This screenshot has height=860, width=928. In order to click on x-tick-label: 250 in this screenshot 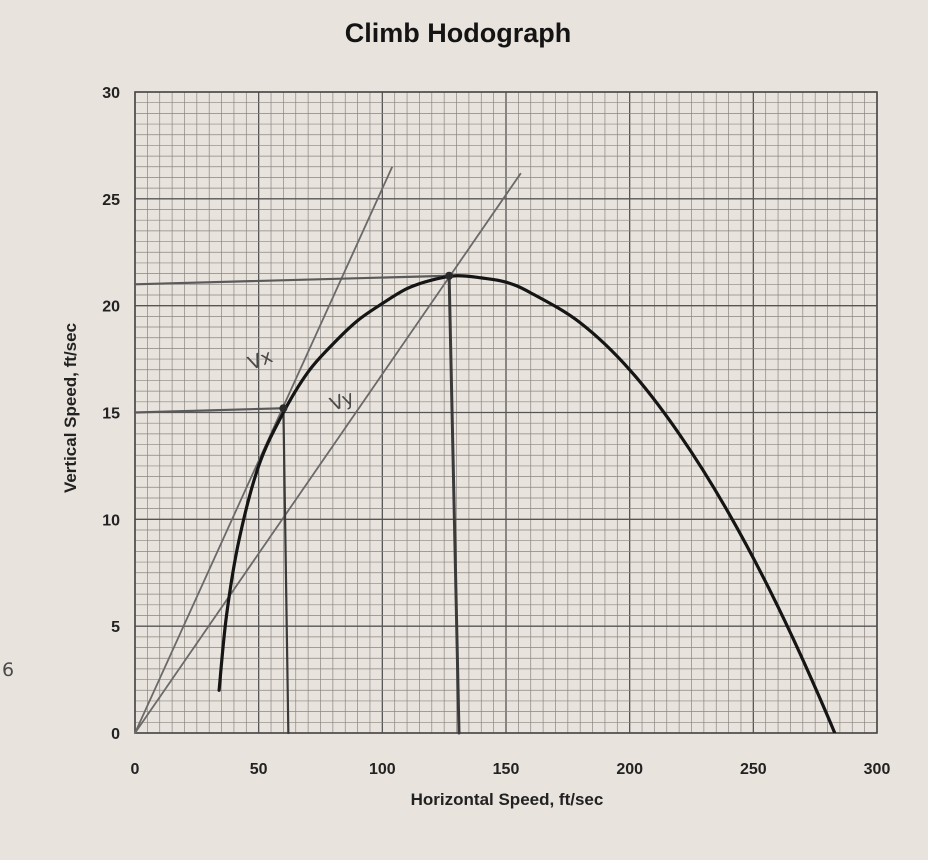, I will do `click(753, 769)`.